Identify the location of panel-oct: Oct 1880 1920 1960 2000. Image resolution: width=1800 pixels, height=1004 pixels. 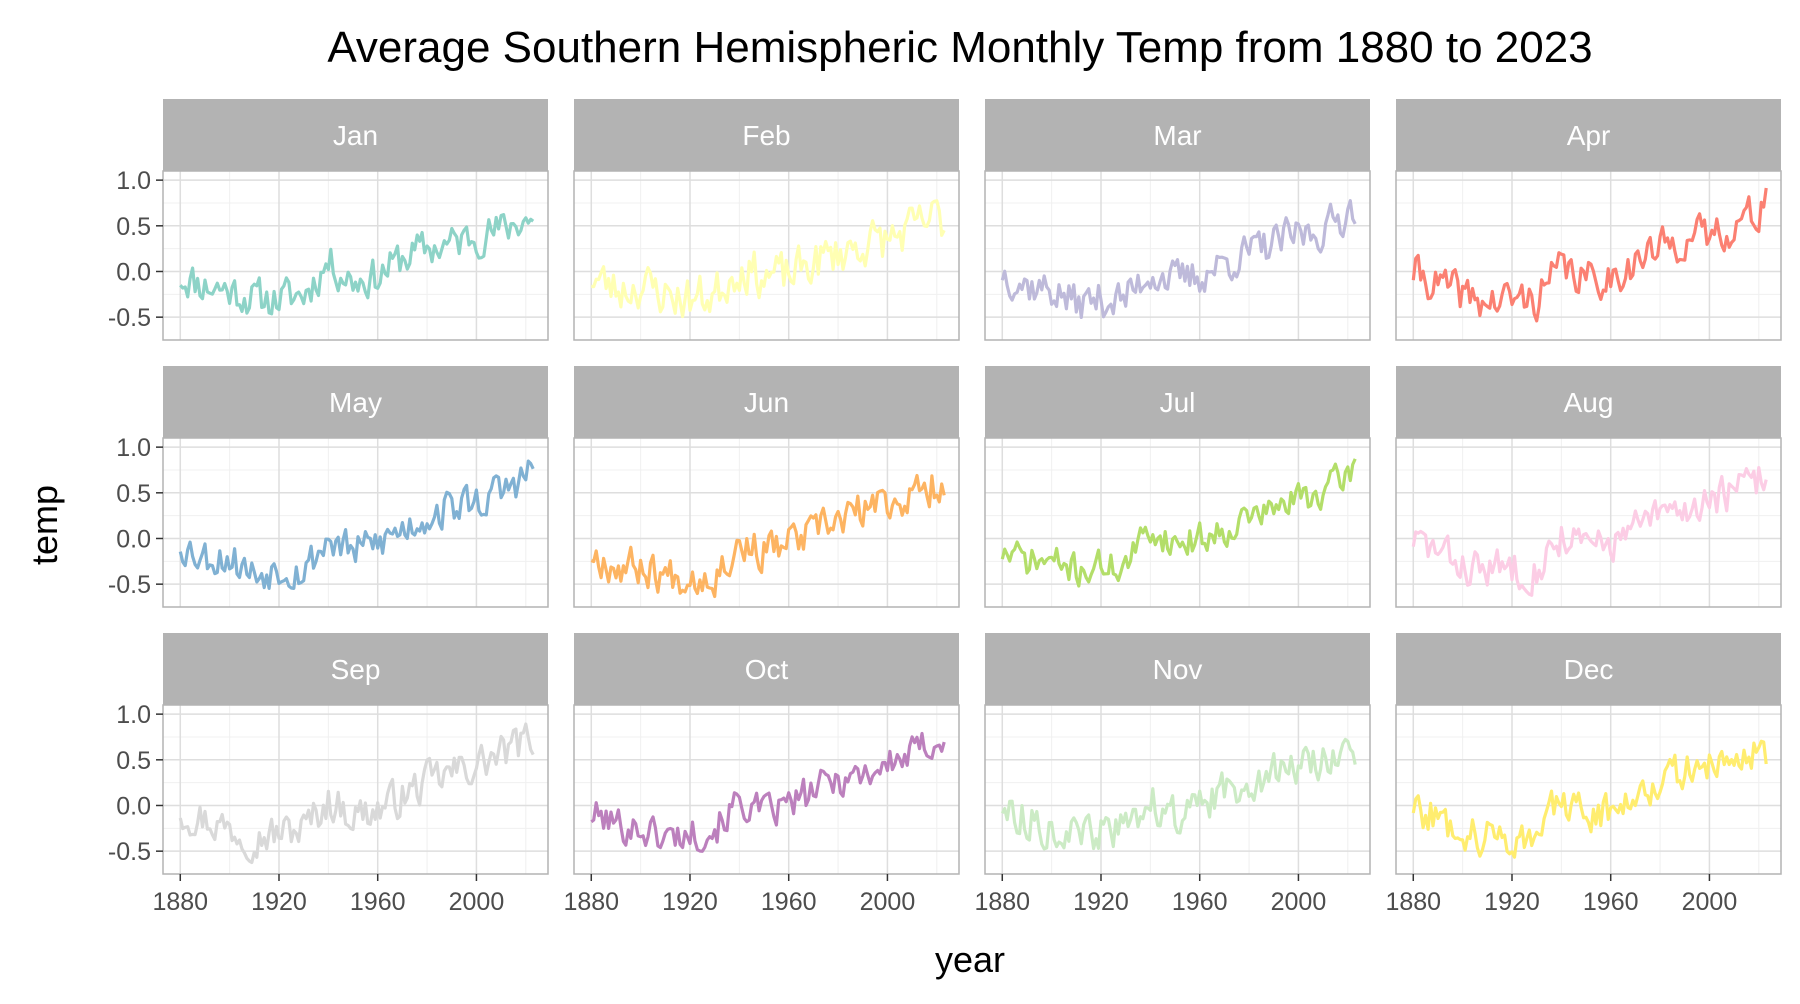
(761, 774).